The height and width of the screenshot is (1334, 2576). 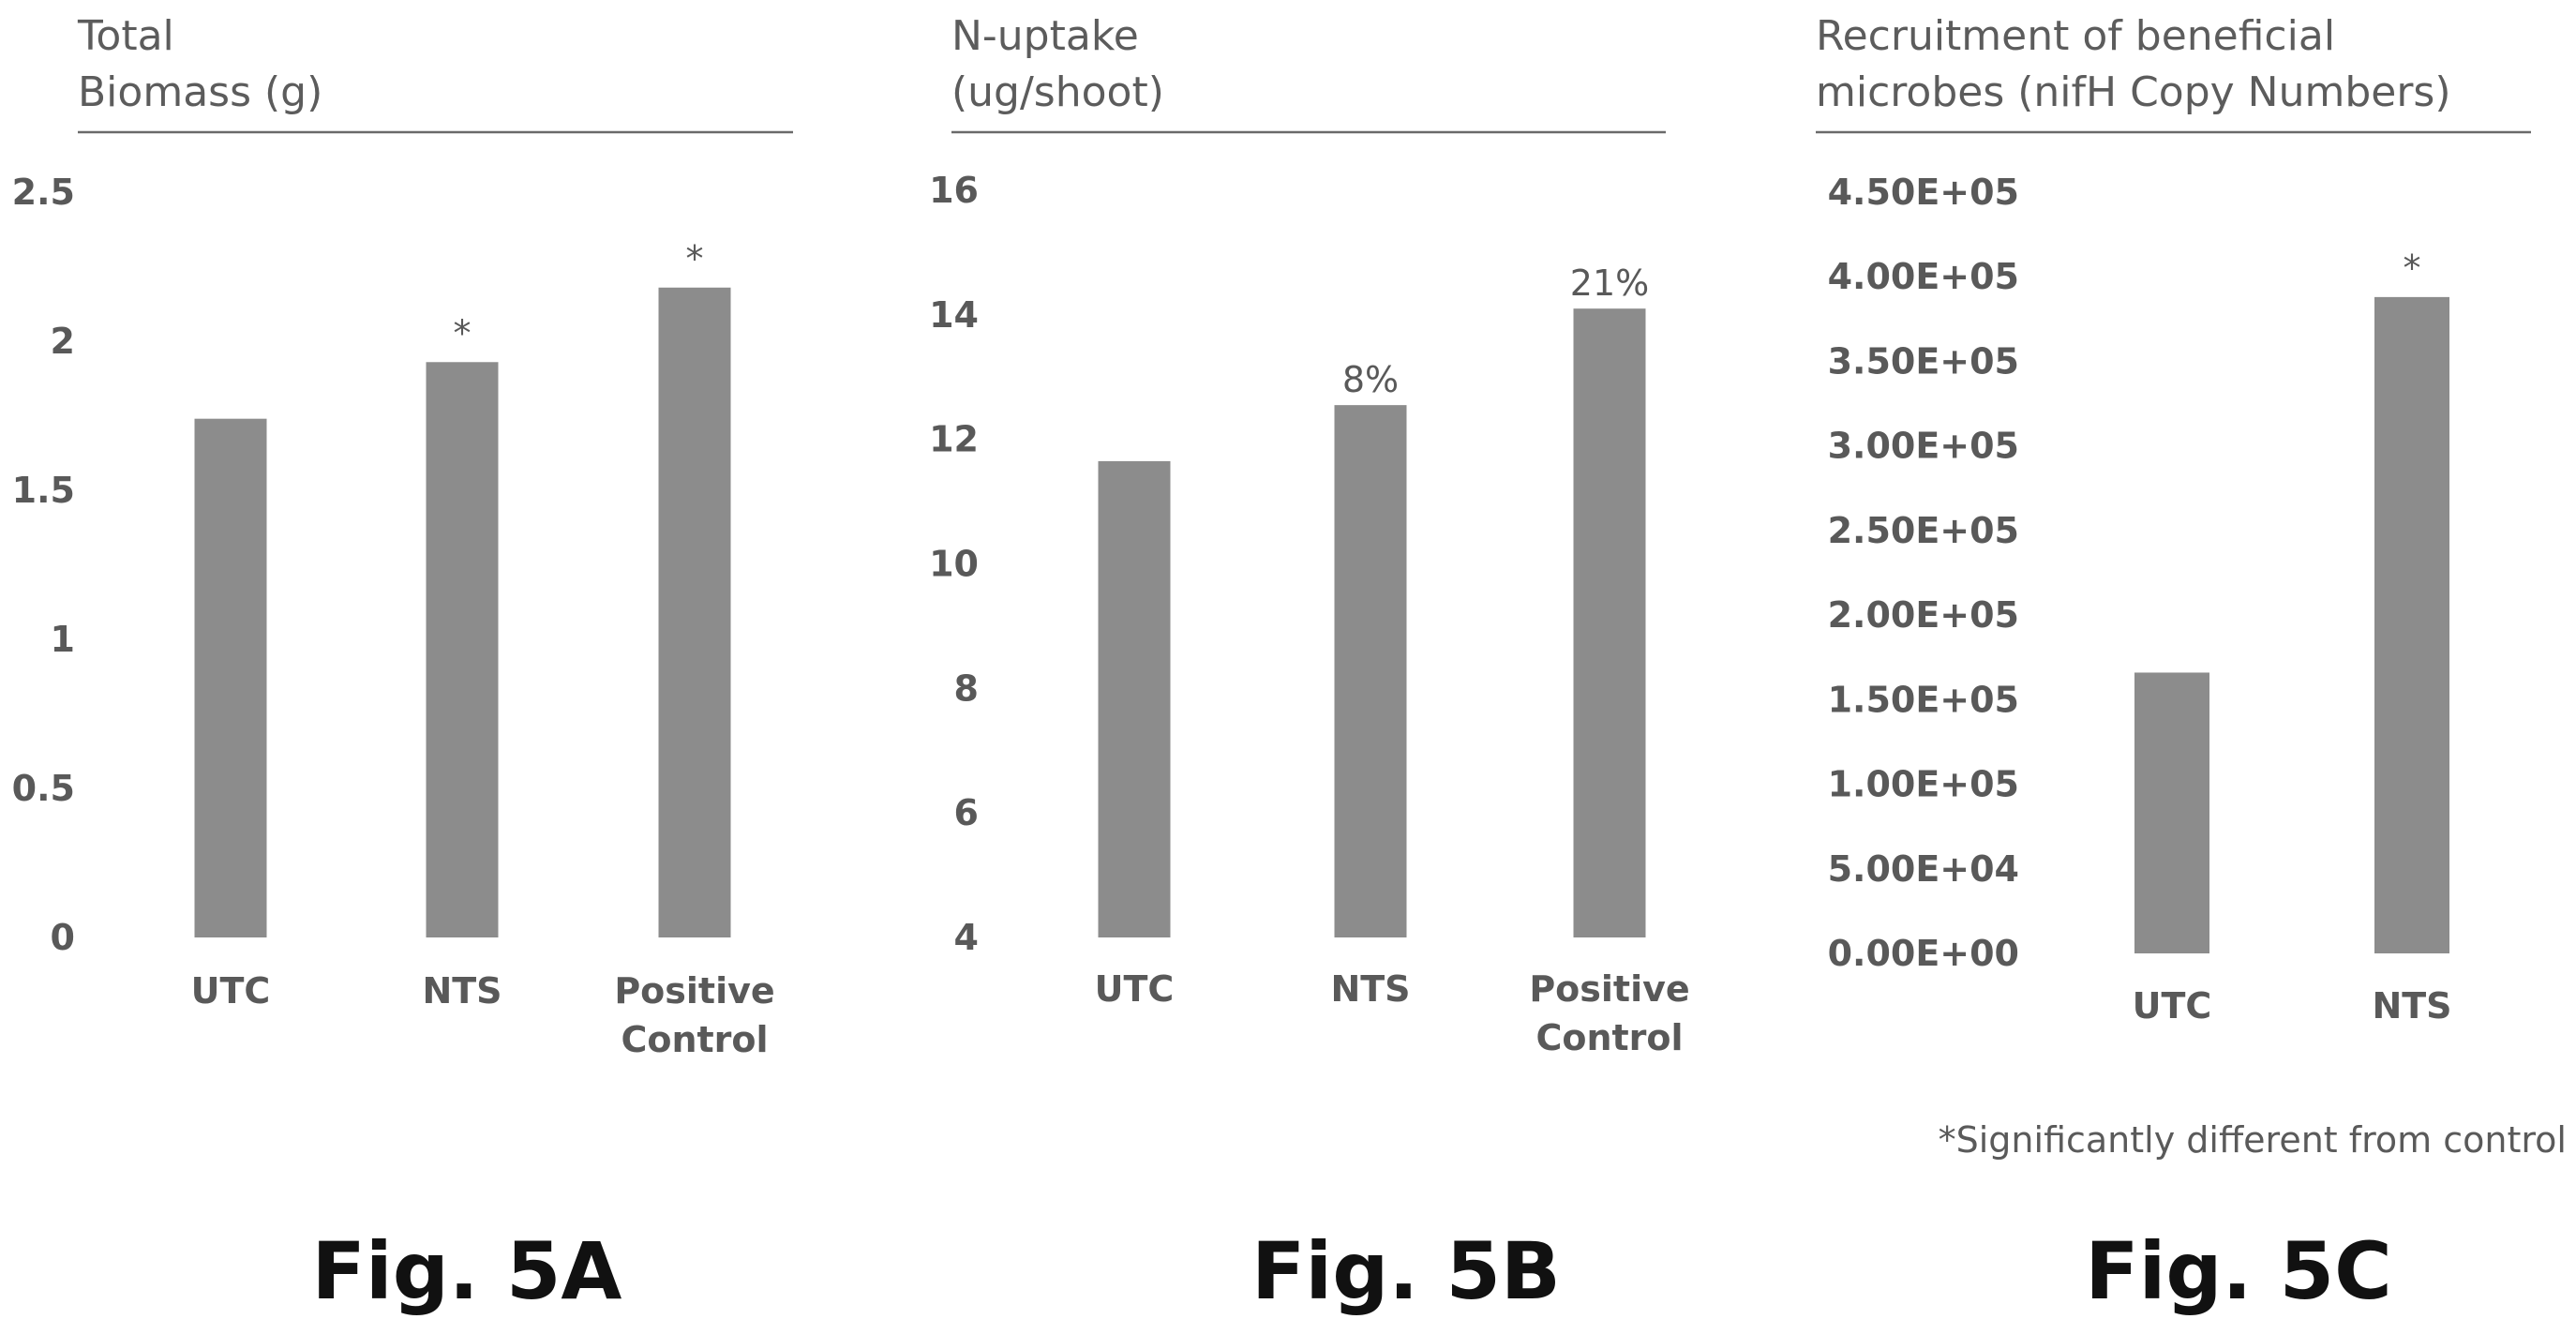 I want to click on y-tick-label: 0.5, so click(x=44, y=788).